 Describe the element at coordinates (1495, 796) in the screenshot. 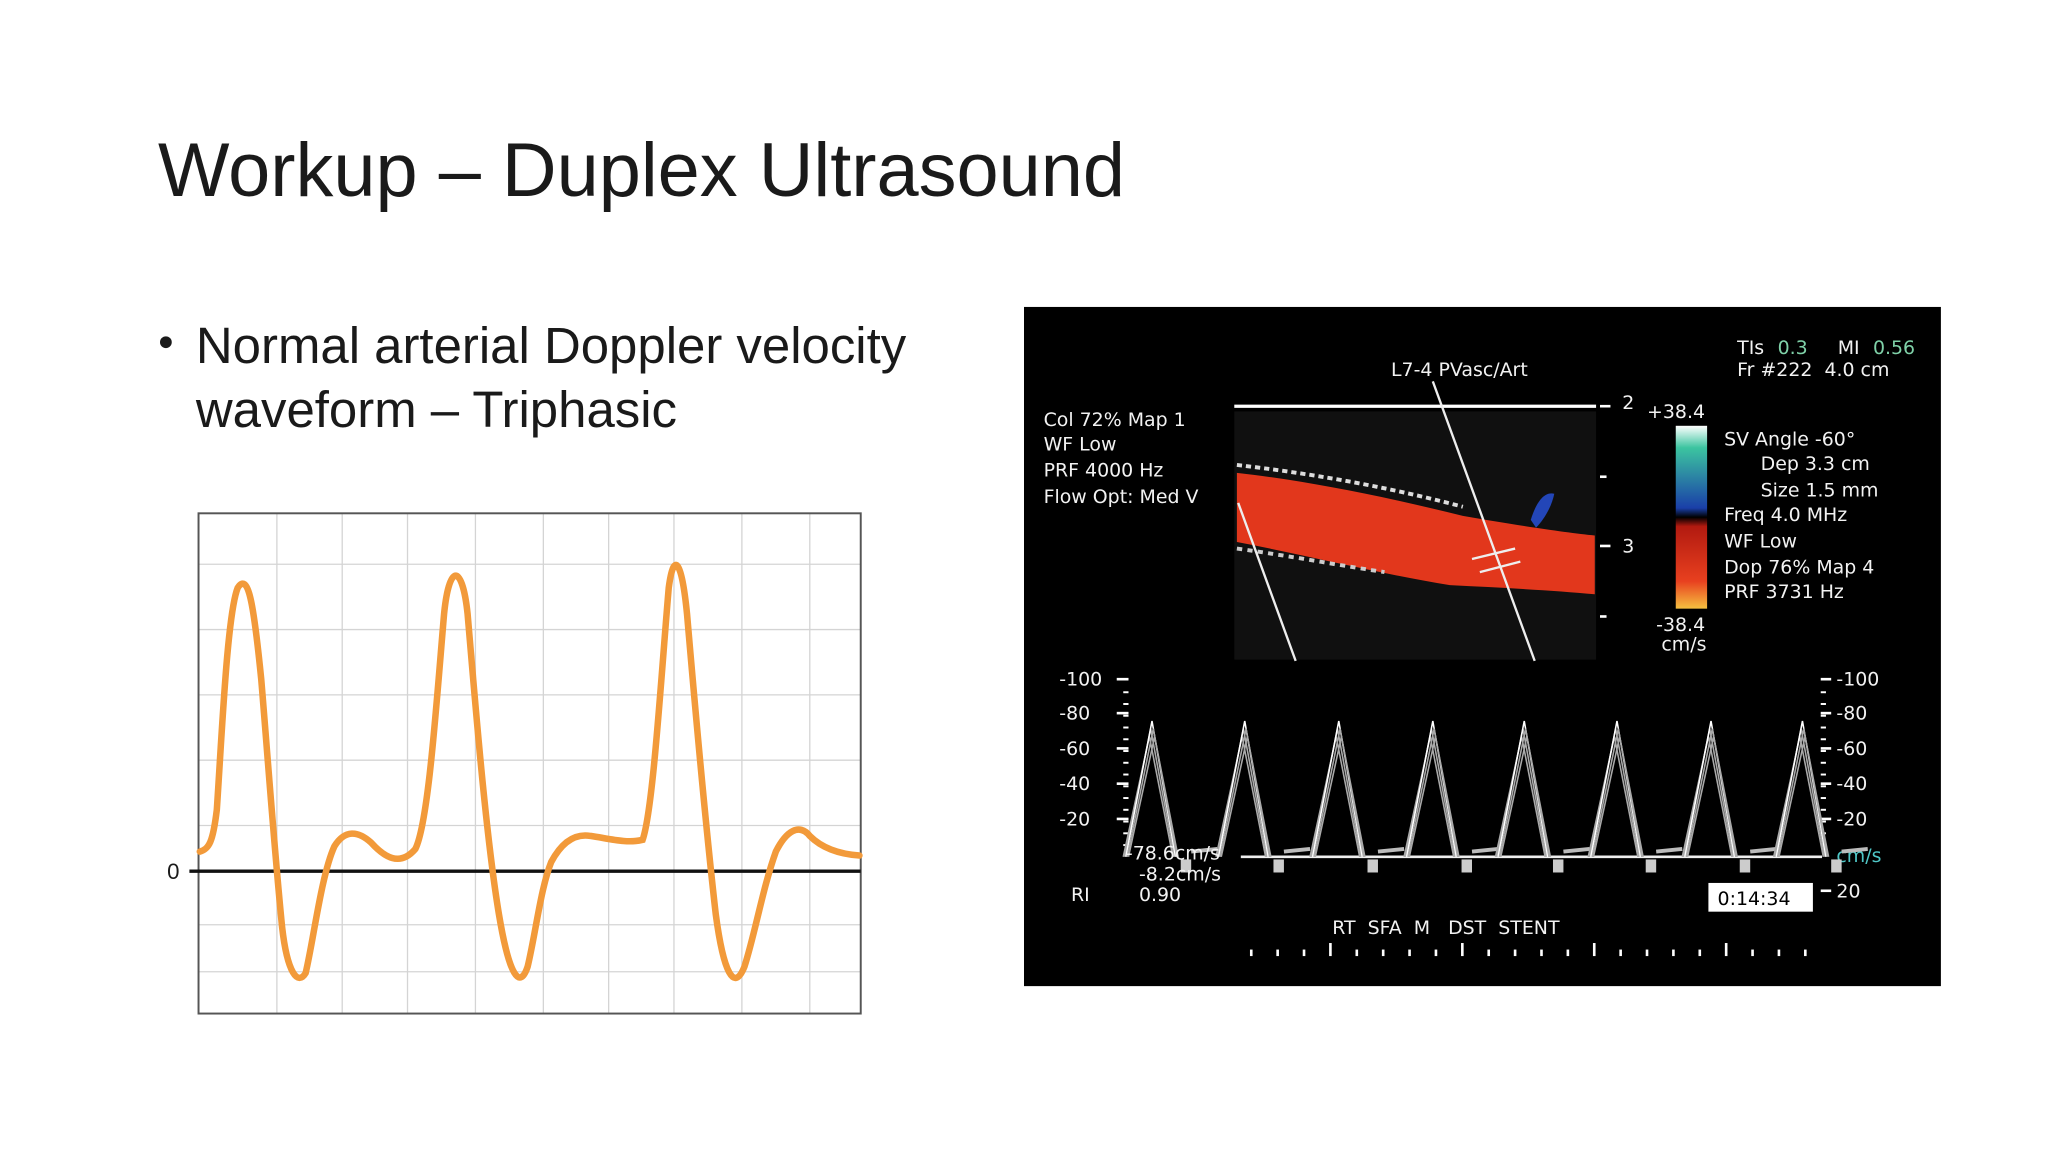

I see `doppler-spectrum` at that location.